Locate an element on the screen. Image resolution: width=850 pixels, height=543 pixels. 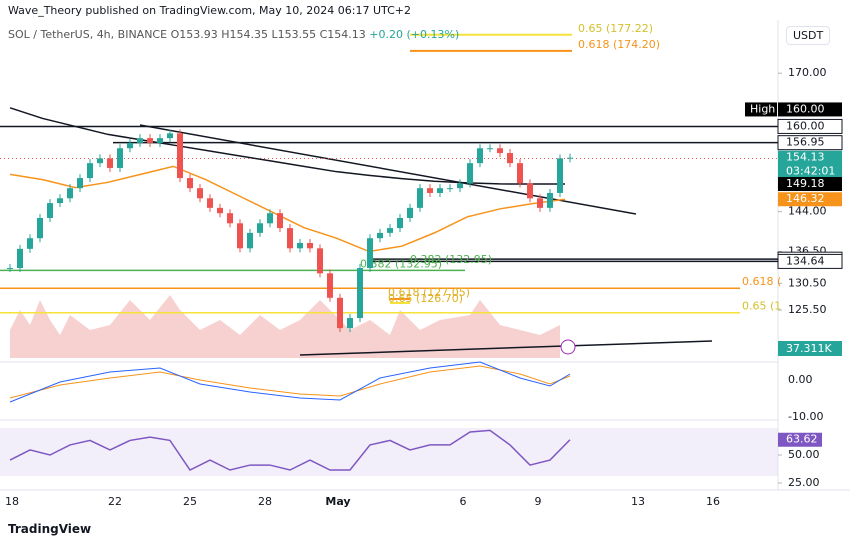
x-tick-label: 28 is located at coordinates (265, 501).